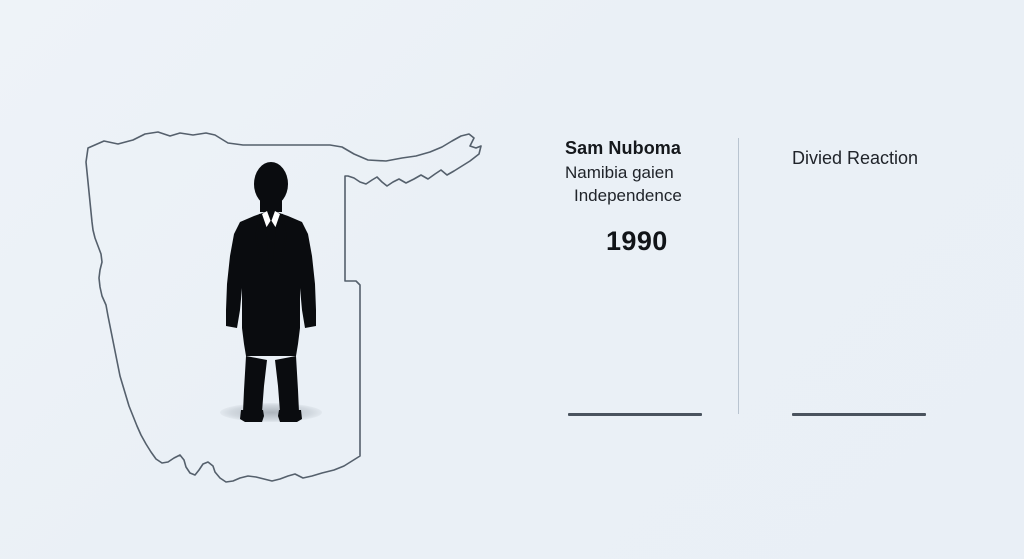  I want to click on businessman-silhouette-icon, so click(271, 292).